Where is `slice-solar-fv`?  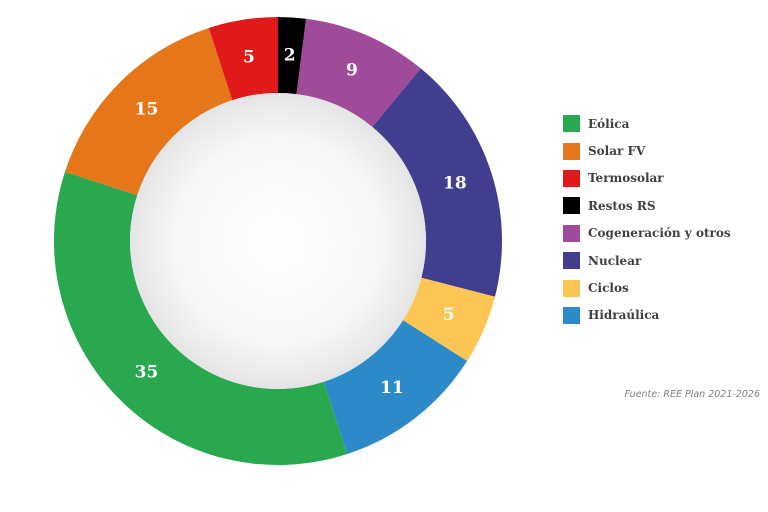
slice-solar-fv is located at coordinates (148, 111).